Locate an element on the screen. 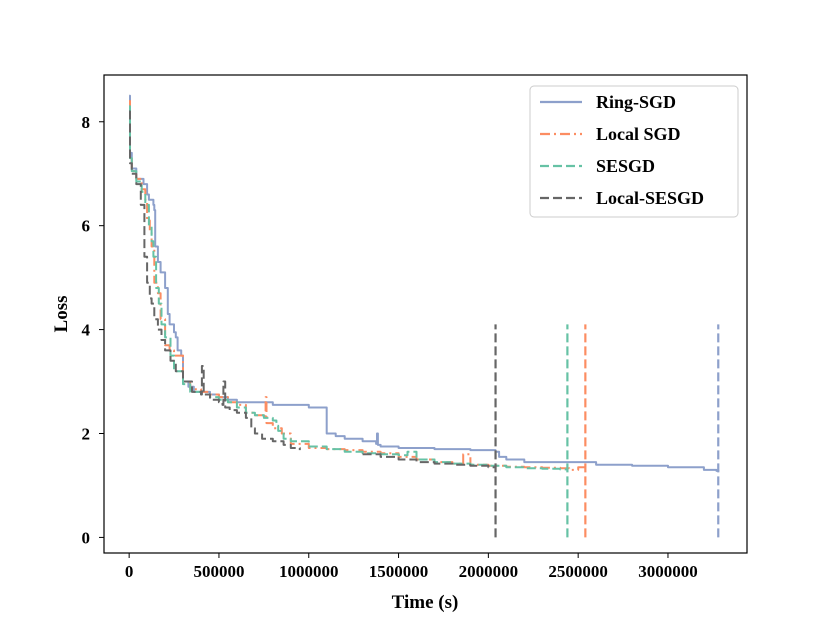 The width and height of the screenshot is (830, 623). y-tick-label: 0 is located at coordinates (86, 537).